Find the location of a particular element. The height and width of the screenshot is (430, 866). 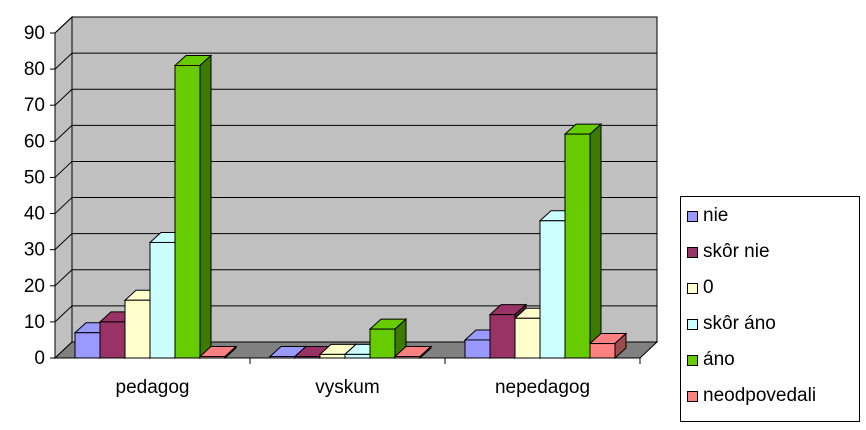

legend-label: neodpovedali is located at coordinates (760, 395).